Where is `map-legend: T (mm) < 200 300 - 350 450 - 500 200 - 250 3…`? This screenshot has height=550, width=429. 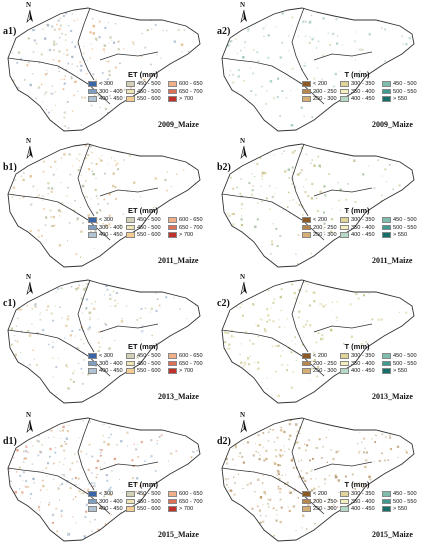 map-legend: T (mm) < 200 300 - 350 450 - 500 200 - 250 3… is located at coordinates (363, 222).